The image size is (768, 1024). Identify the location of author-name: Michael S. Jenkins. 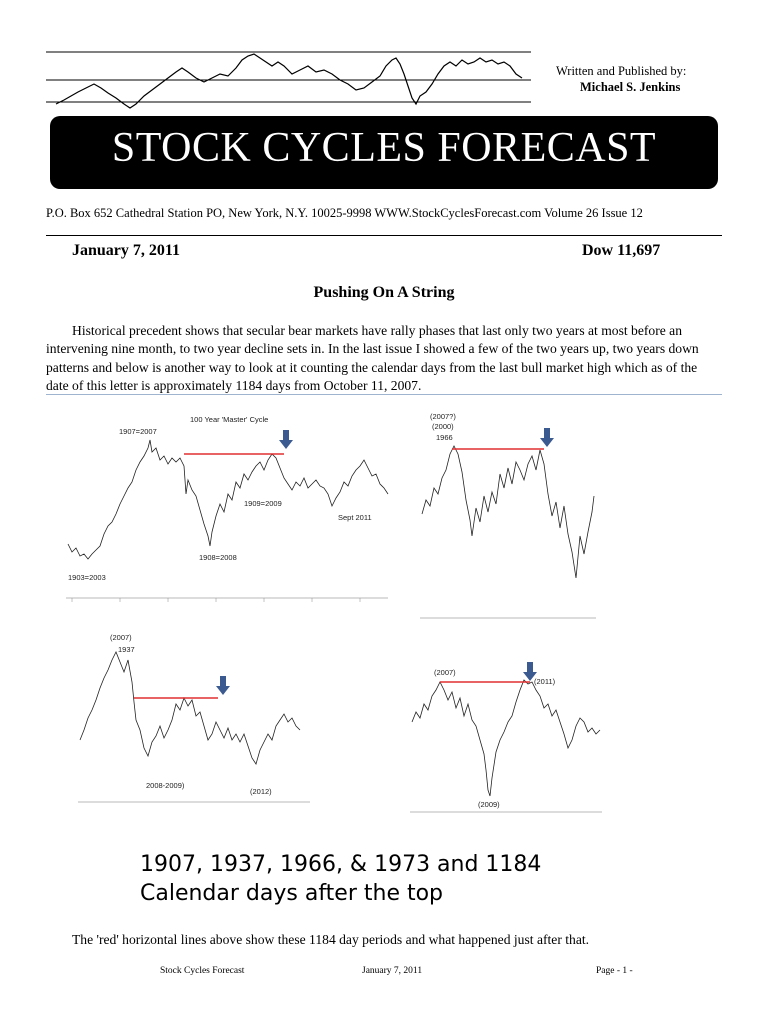
(630, 87).